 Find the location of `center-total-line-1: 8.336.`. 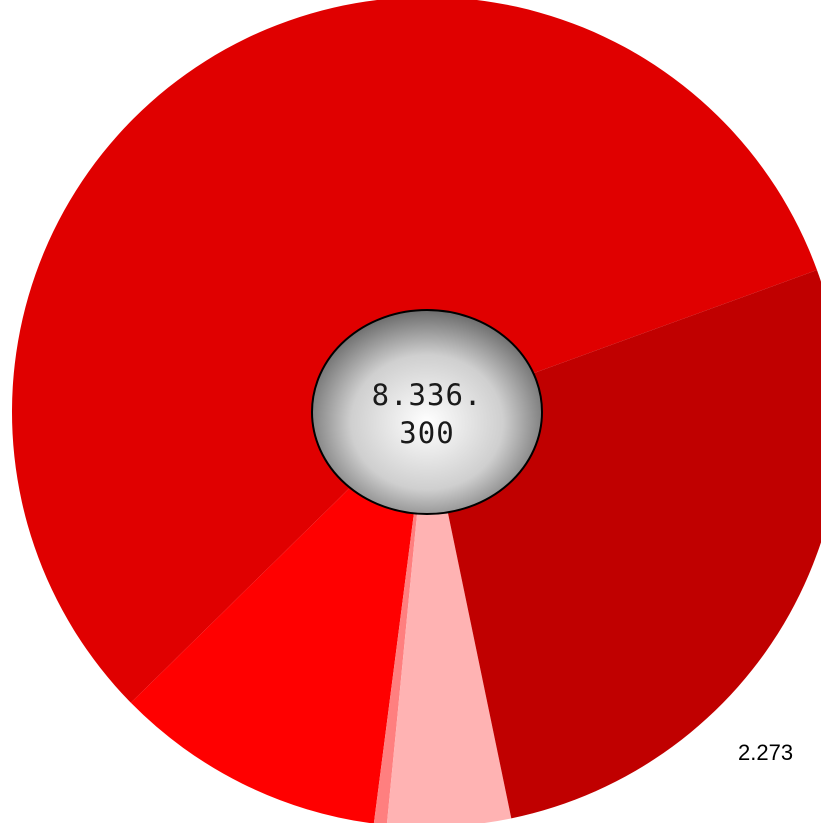

center-total-line-1: 8.336. is located at coordinates (427, 395).